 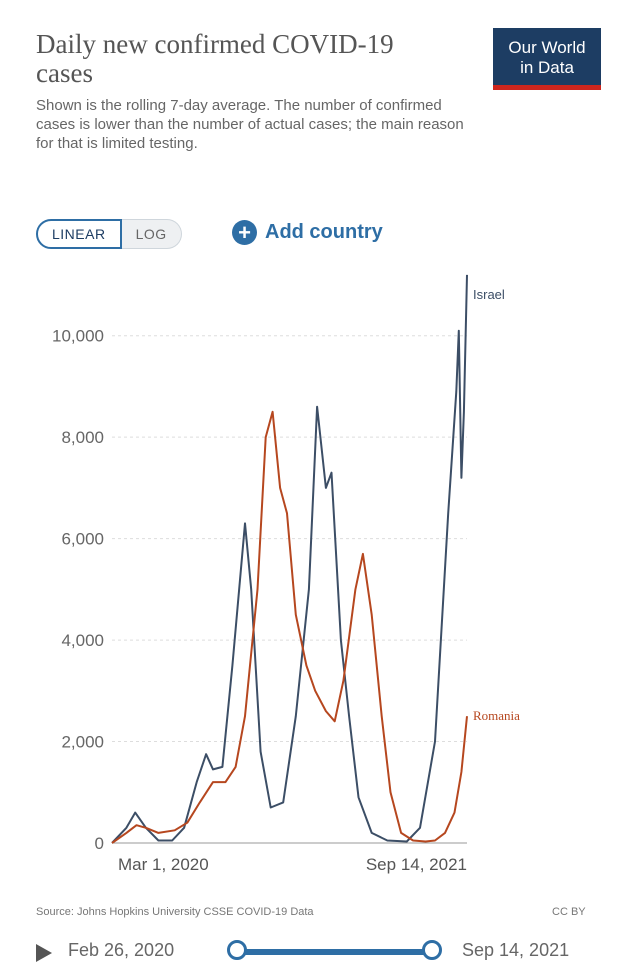 What do you see at coordinates (44, 953) in the screenshot?
I see `play-icon` at bounding box center [44, 953].